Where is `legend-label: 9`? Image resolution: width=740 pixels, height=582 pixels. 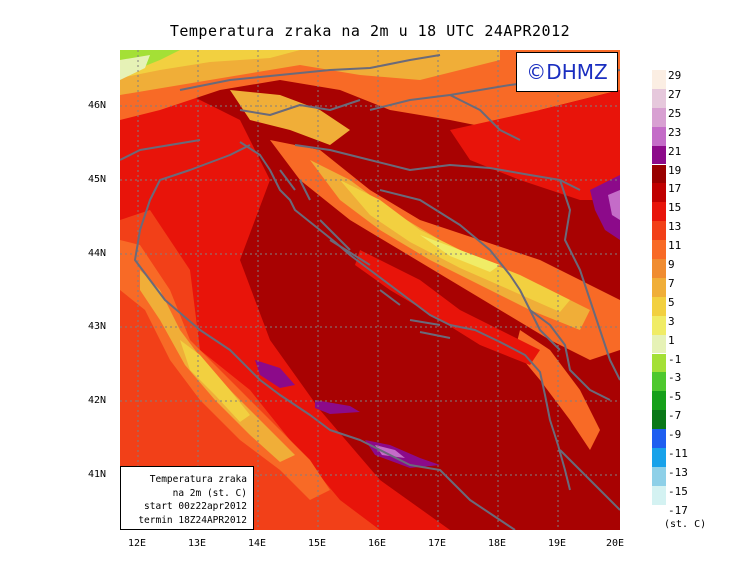
legend-label: 9 is located at coordinates (671, 264).